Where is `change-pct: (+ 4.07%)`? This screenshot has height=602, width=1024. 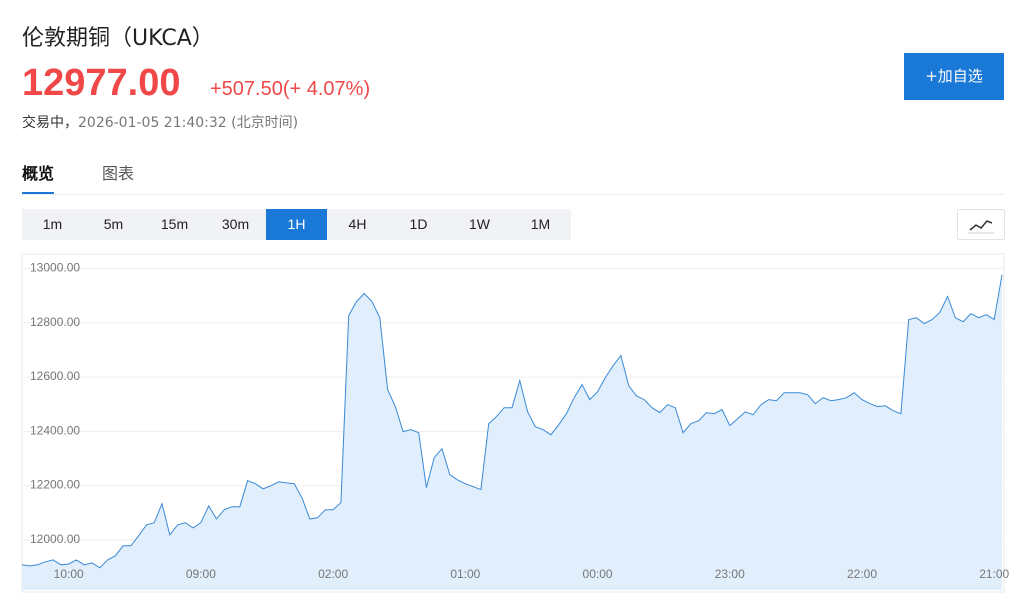 change-pct: (+ 4.07%) is located at coordinates (326, 89).